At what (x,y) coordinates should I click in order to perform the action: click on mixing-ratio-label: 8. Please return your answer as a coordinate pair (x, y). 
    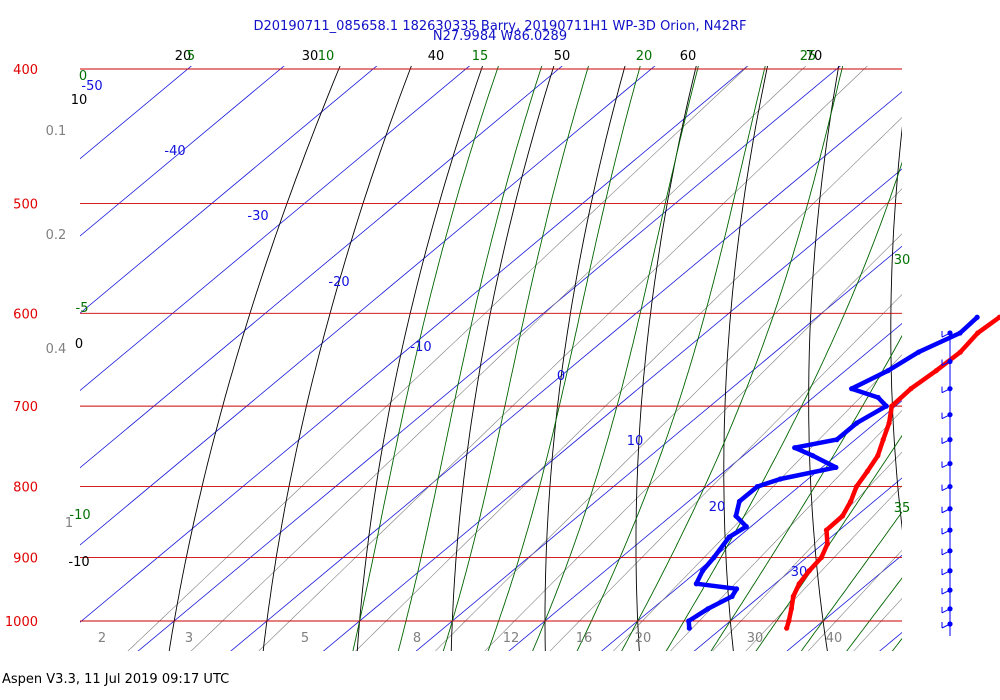
    Looking at the image, I should click on (417, 638).